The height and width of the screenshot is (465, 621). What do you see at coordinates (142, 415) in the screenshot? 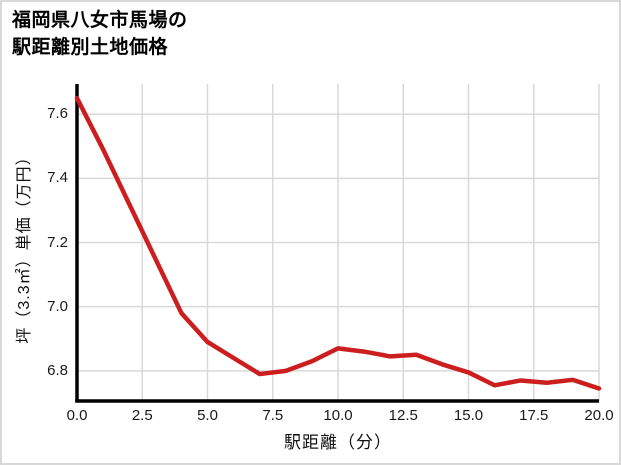
I see `x-tick-label: 2.5` at bounding box center [142, 415].